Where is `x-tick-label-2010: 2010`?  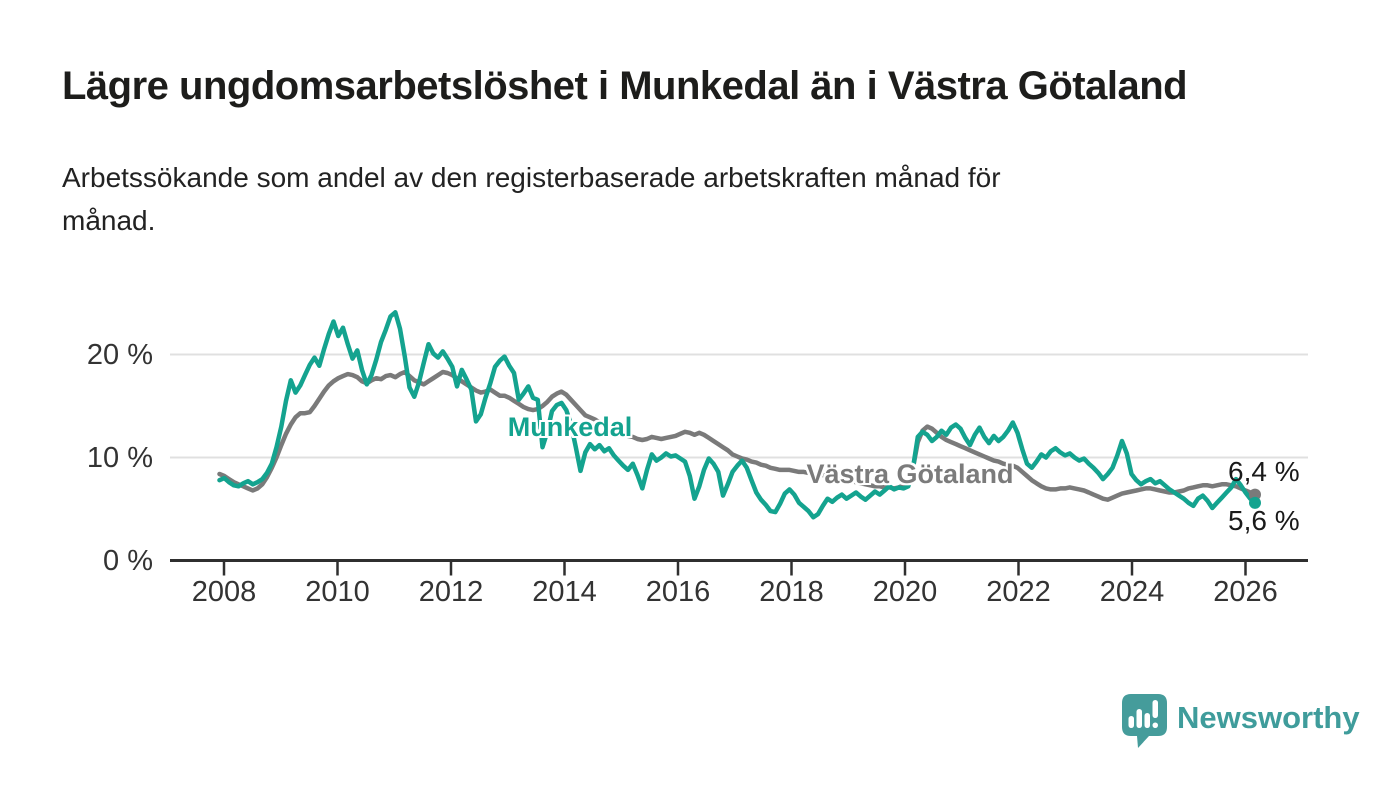 x-tick-label-2010: 2010 is located at coordinates (337, 592).